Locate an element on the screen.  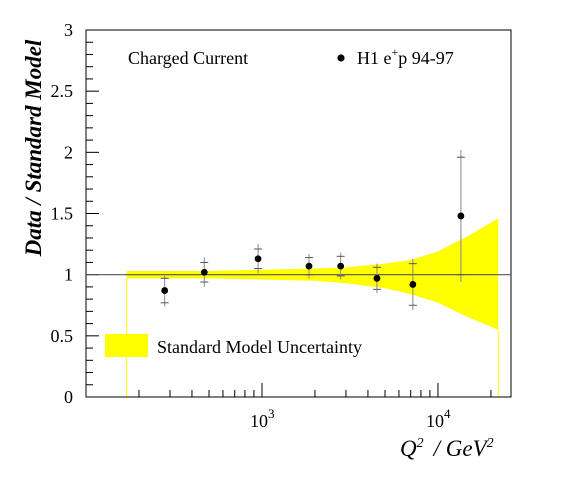
x-axis-title-main: Q is located at coordinates (408, 448).